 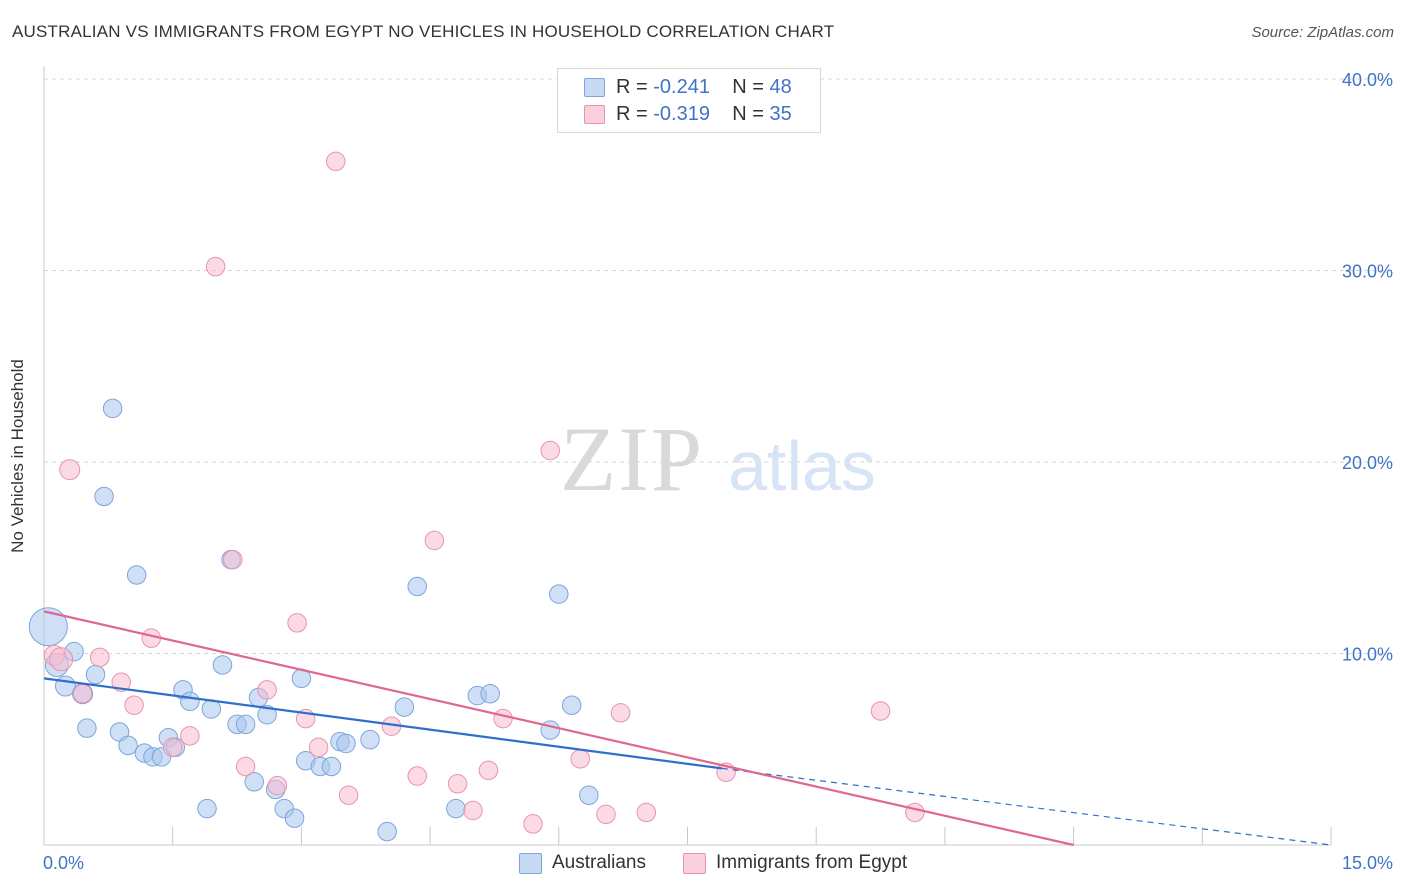 What do you see at coordinates (681, 114) in the screenshot?
I see `legend-r-value: -0.319` at bounding box center [681, 114].